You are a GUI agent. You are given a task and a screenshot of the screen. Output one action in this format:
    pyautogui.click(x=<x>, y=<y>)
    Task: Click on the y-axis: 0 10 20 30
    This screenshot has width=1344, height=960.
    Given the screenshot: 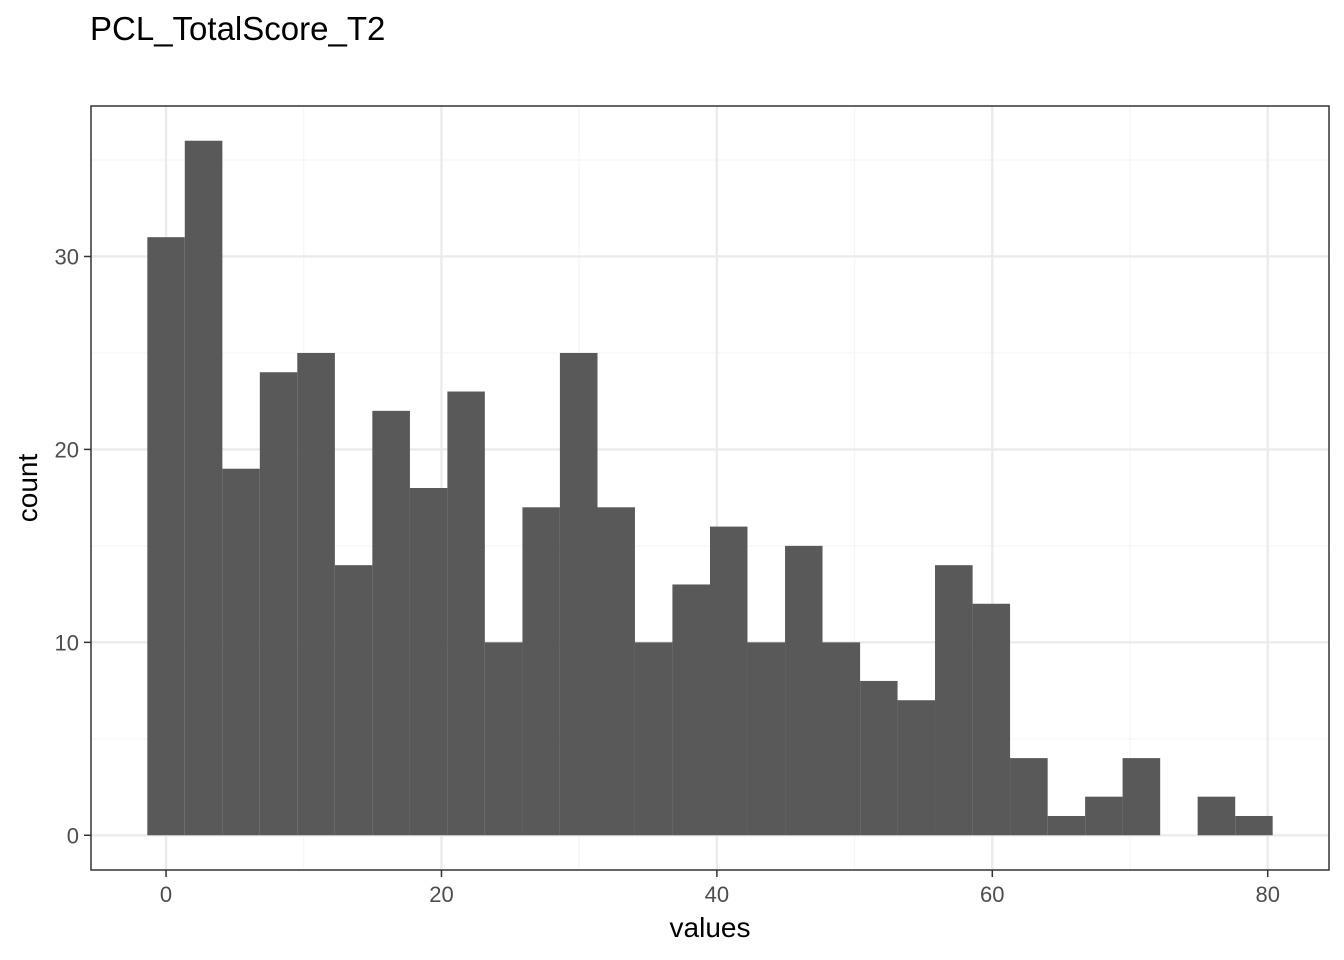 What is the action you would take?
    pyautogui.click(x=73, y=546)
    